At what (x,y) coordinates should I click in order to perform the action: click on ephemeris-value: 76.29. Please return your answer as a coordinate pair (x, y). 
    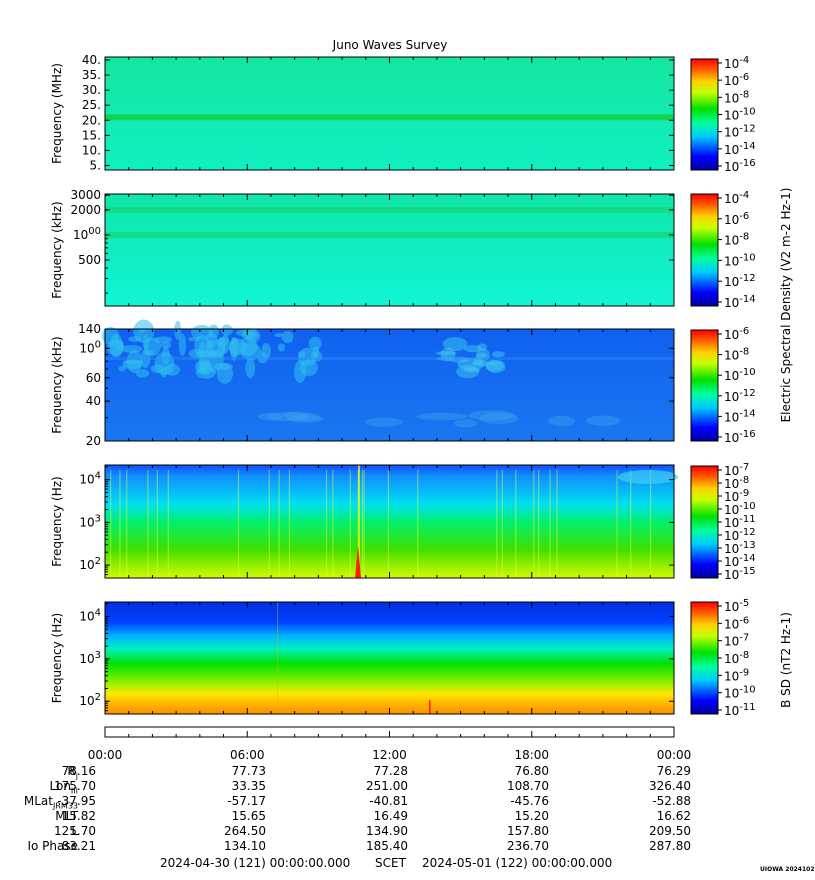
    Looking at the image, I should click on (673, 771).